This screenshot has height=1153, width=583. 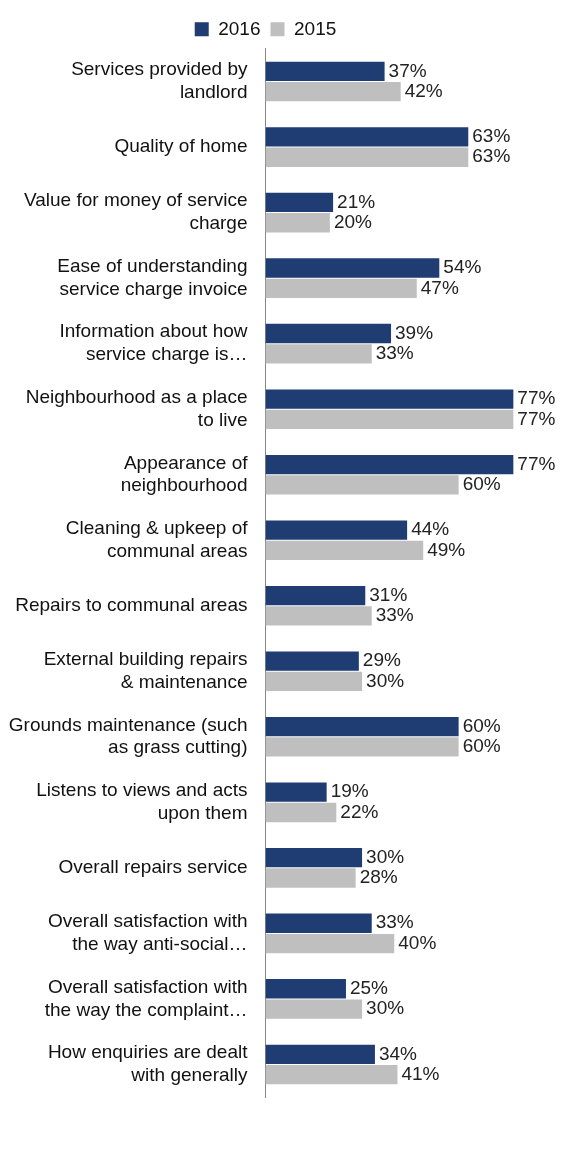 I want to click on y-tick-label: Cleaning & upkeep of communal areas, so click(x=157, y=539).